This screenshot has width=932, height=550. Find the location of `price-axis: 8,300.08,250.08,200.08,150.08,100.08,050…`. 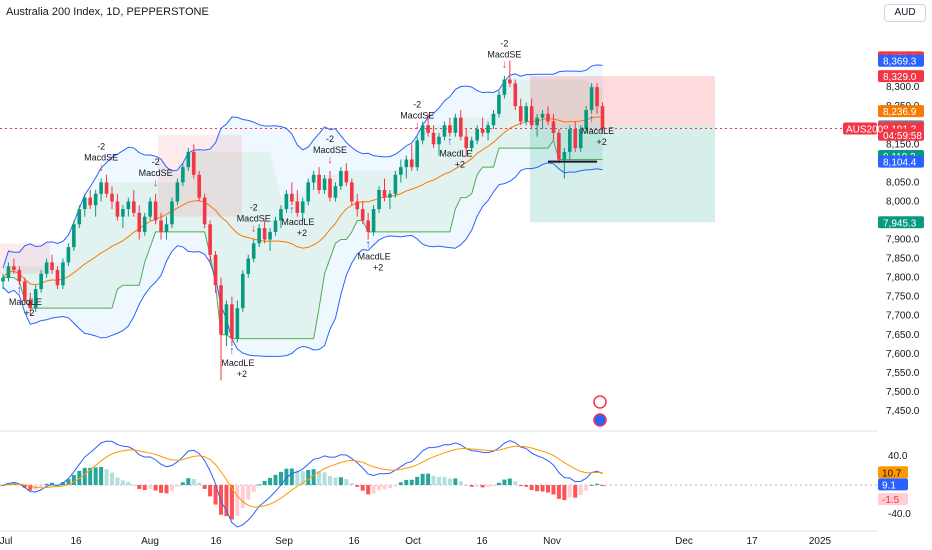

price-axis: 8,300.08,250.08,200.08,150.08,100.08,050… is located at coordinates (883, 285).